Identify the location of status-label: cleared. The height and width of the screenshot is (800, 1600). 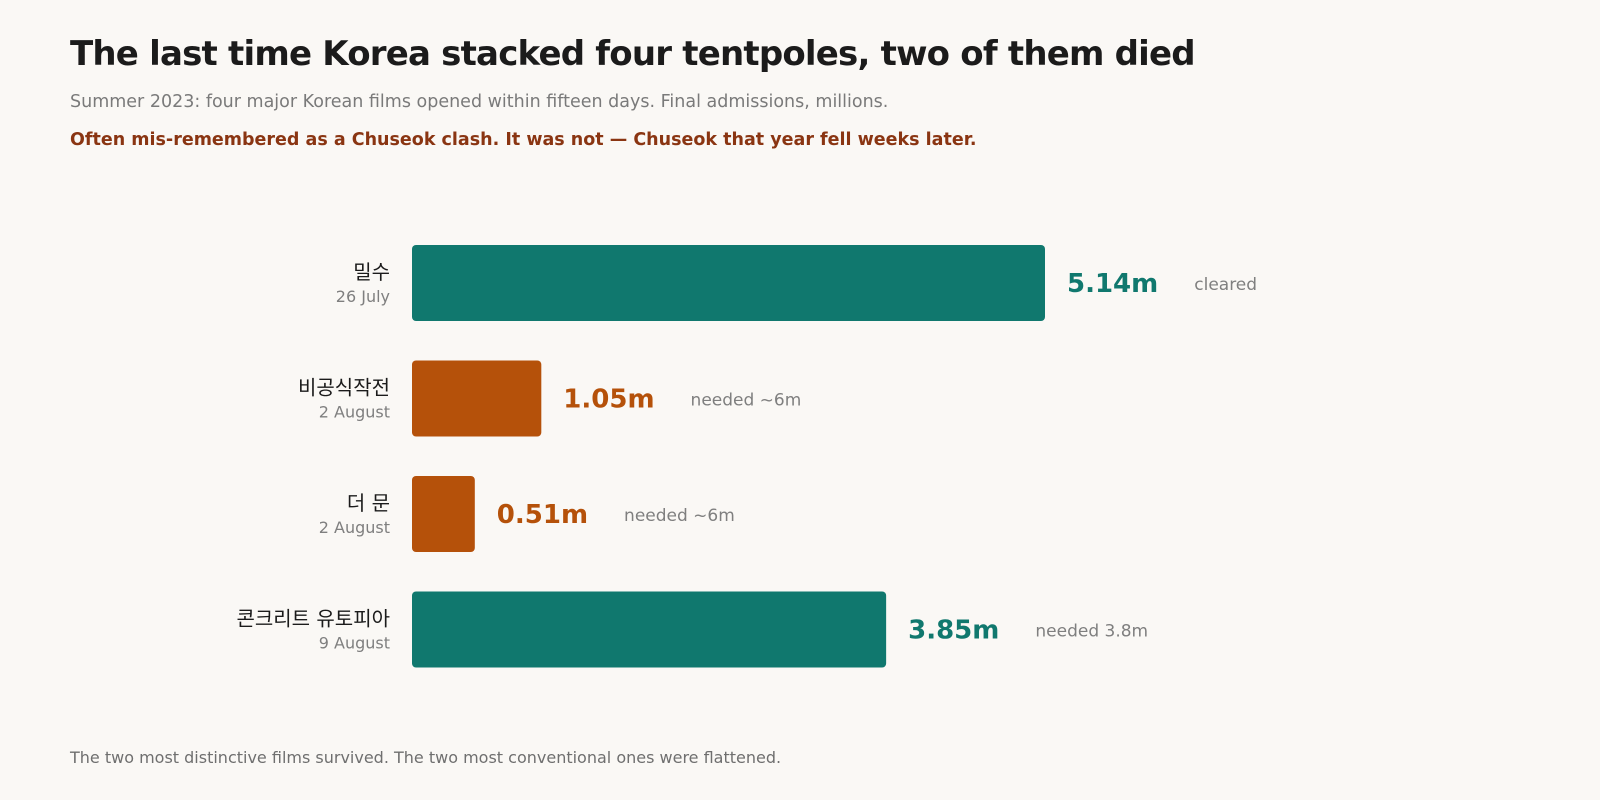
(1225, 285).